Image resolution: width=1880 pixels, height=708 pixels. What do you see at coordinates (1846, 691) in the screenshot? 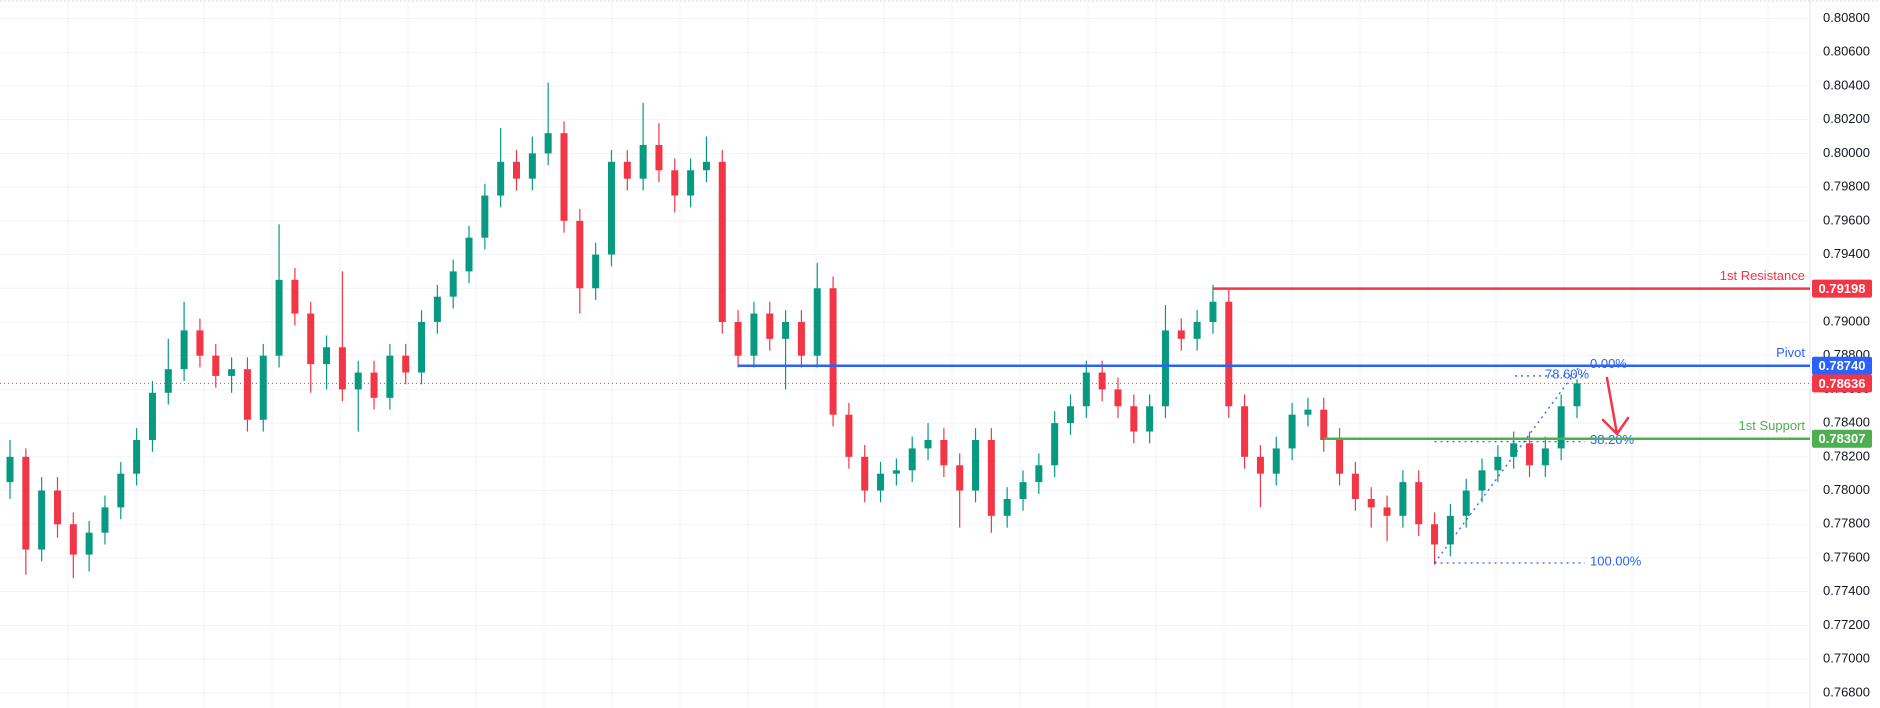
I see `y-tick-label: 0.76800` at bounding box center [1846, 691].